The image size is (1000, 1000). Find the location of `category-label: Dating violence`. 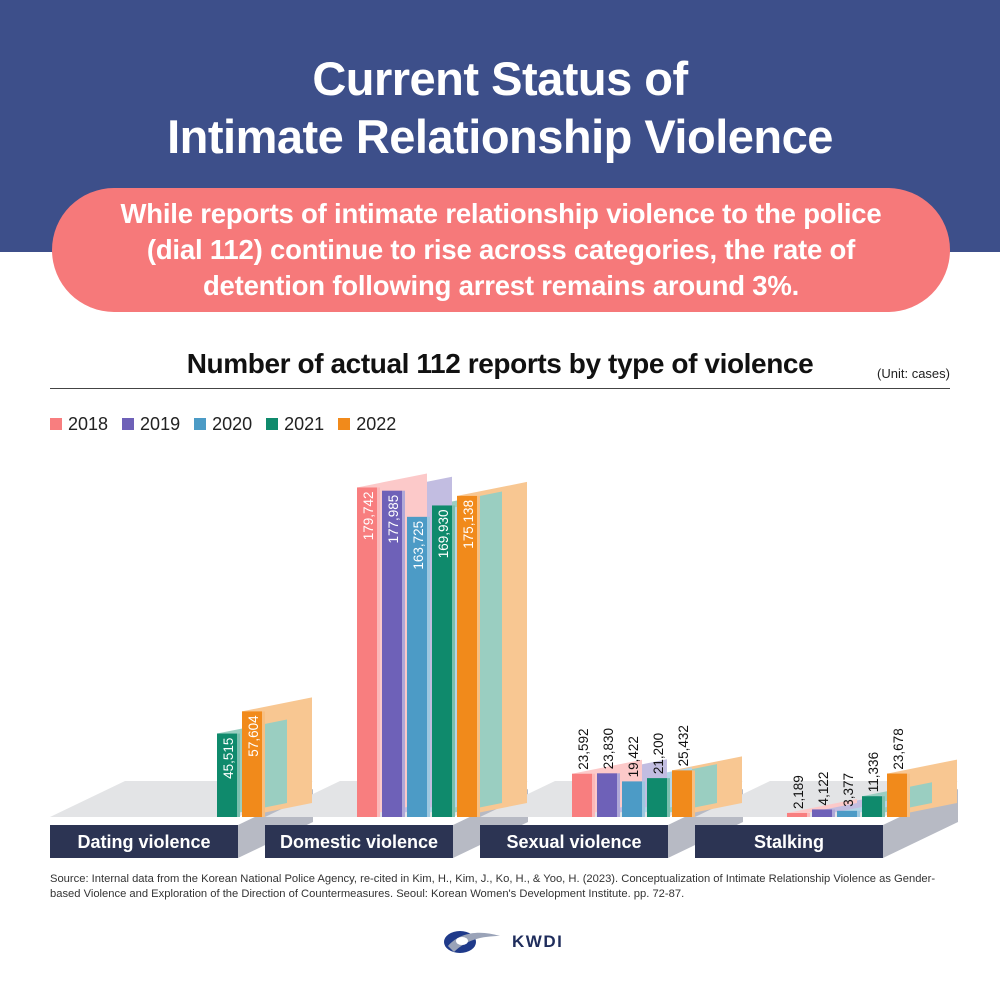

category-label: Dating violence is located at coordinates (143, 842).